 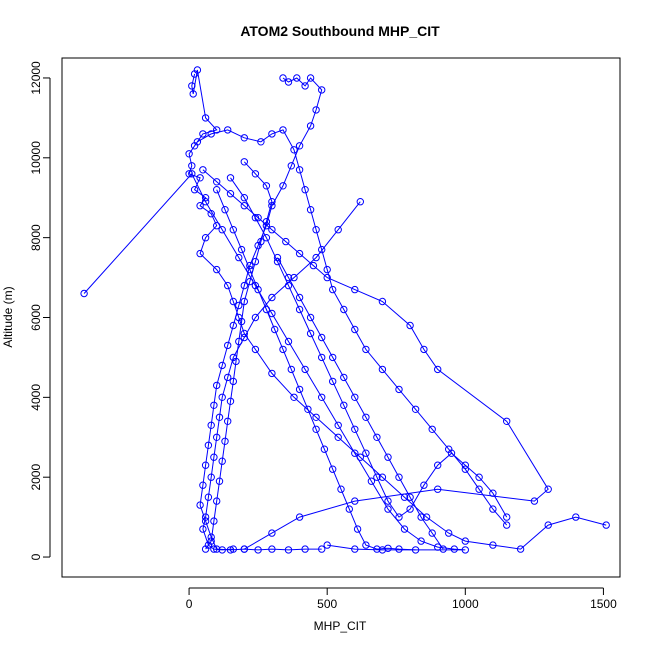 I want to click on x-tick-label: 1500, so click(x=603, y=604).